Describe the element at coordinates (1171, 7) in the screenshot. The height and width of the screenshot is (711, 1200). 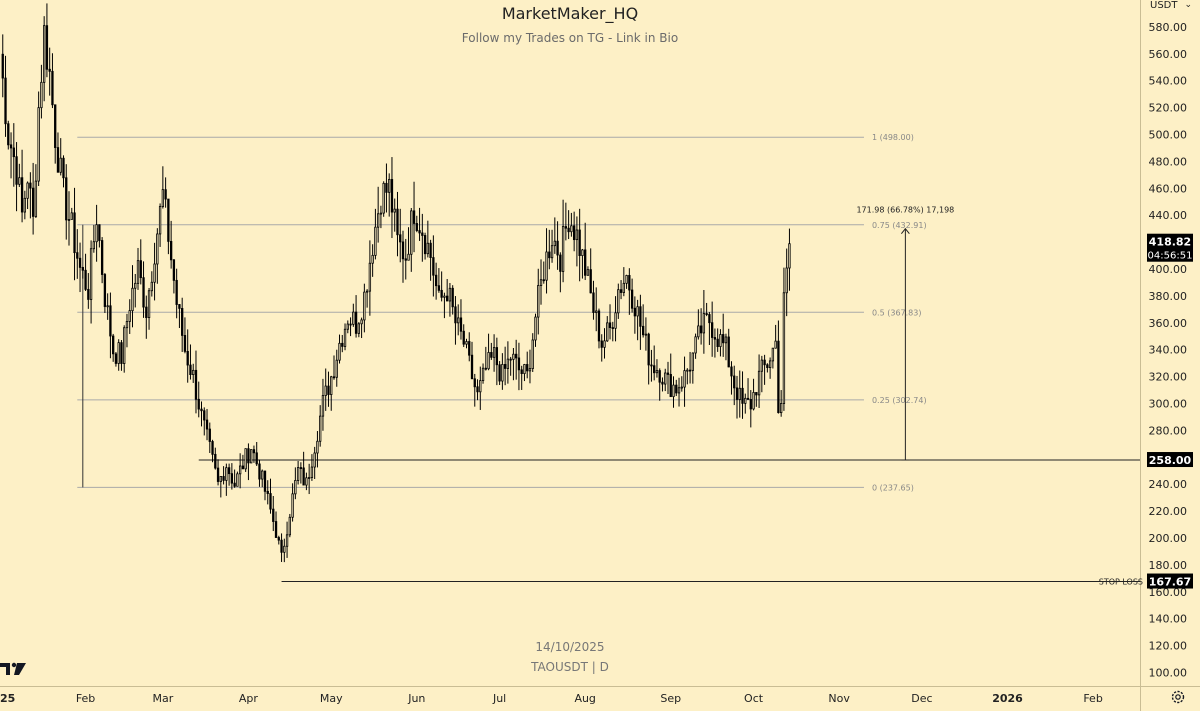
I see `currency-selector: USDT ⌄` at that location.